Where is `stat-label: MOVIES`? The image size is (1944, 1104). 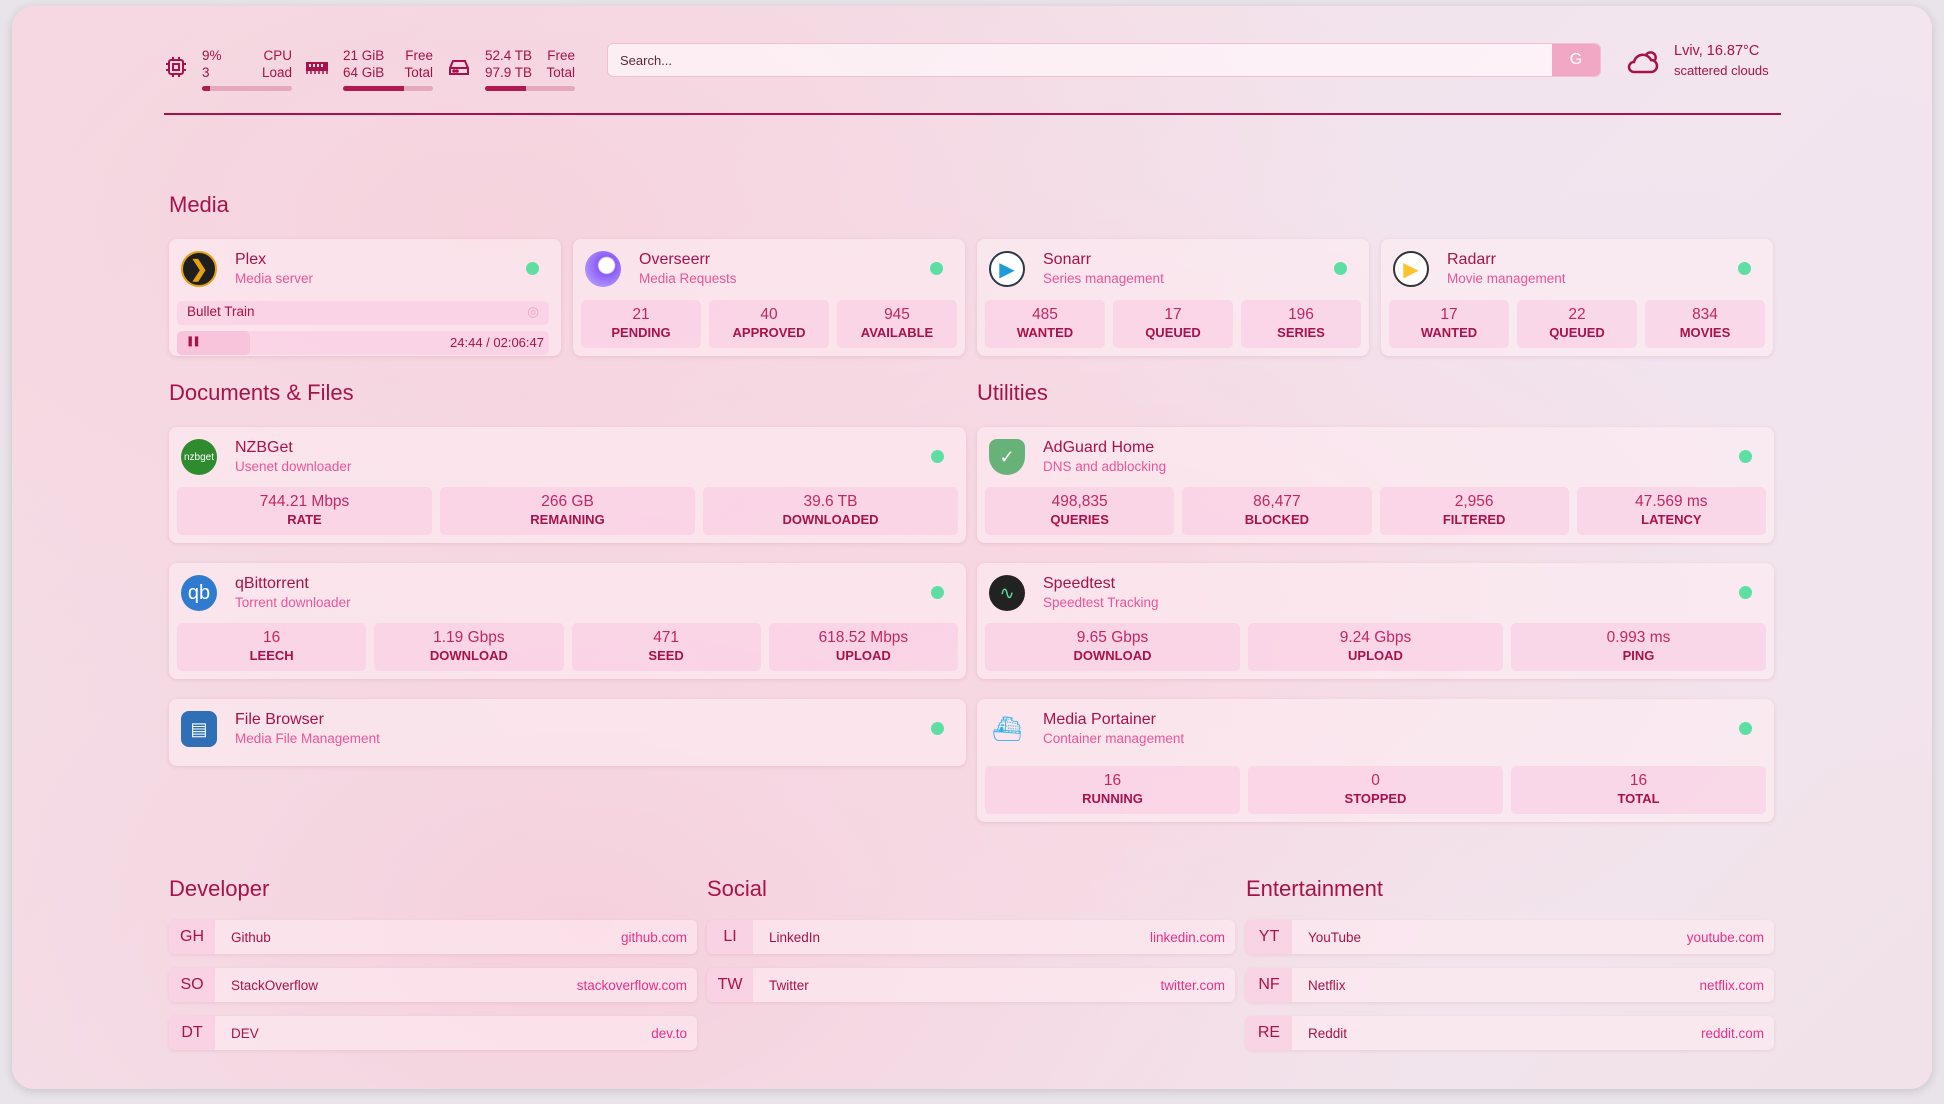
stat-label: MOVIES is located at coordinates (1705, 332).